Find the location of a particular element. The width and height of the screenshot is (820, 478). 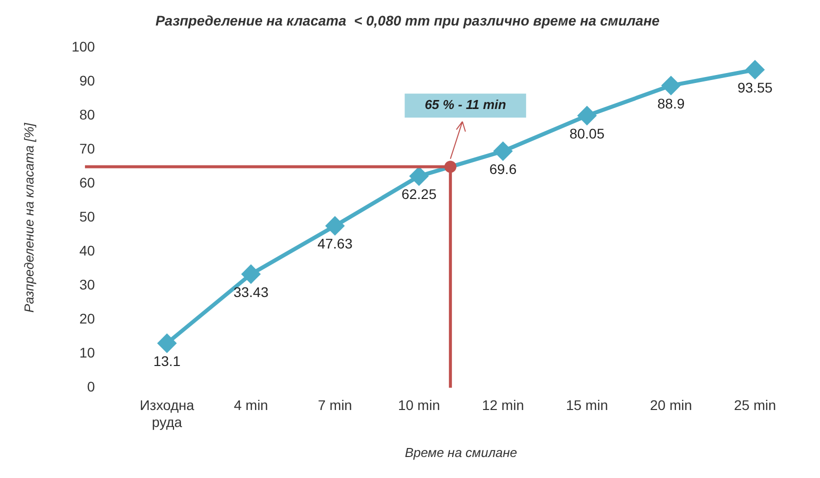

y-tick-label: 40 is located at coordinates (87, 250).